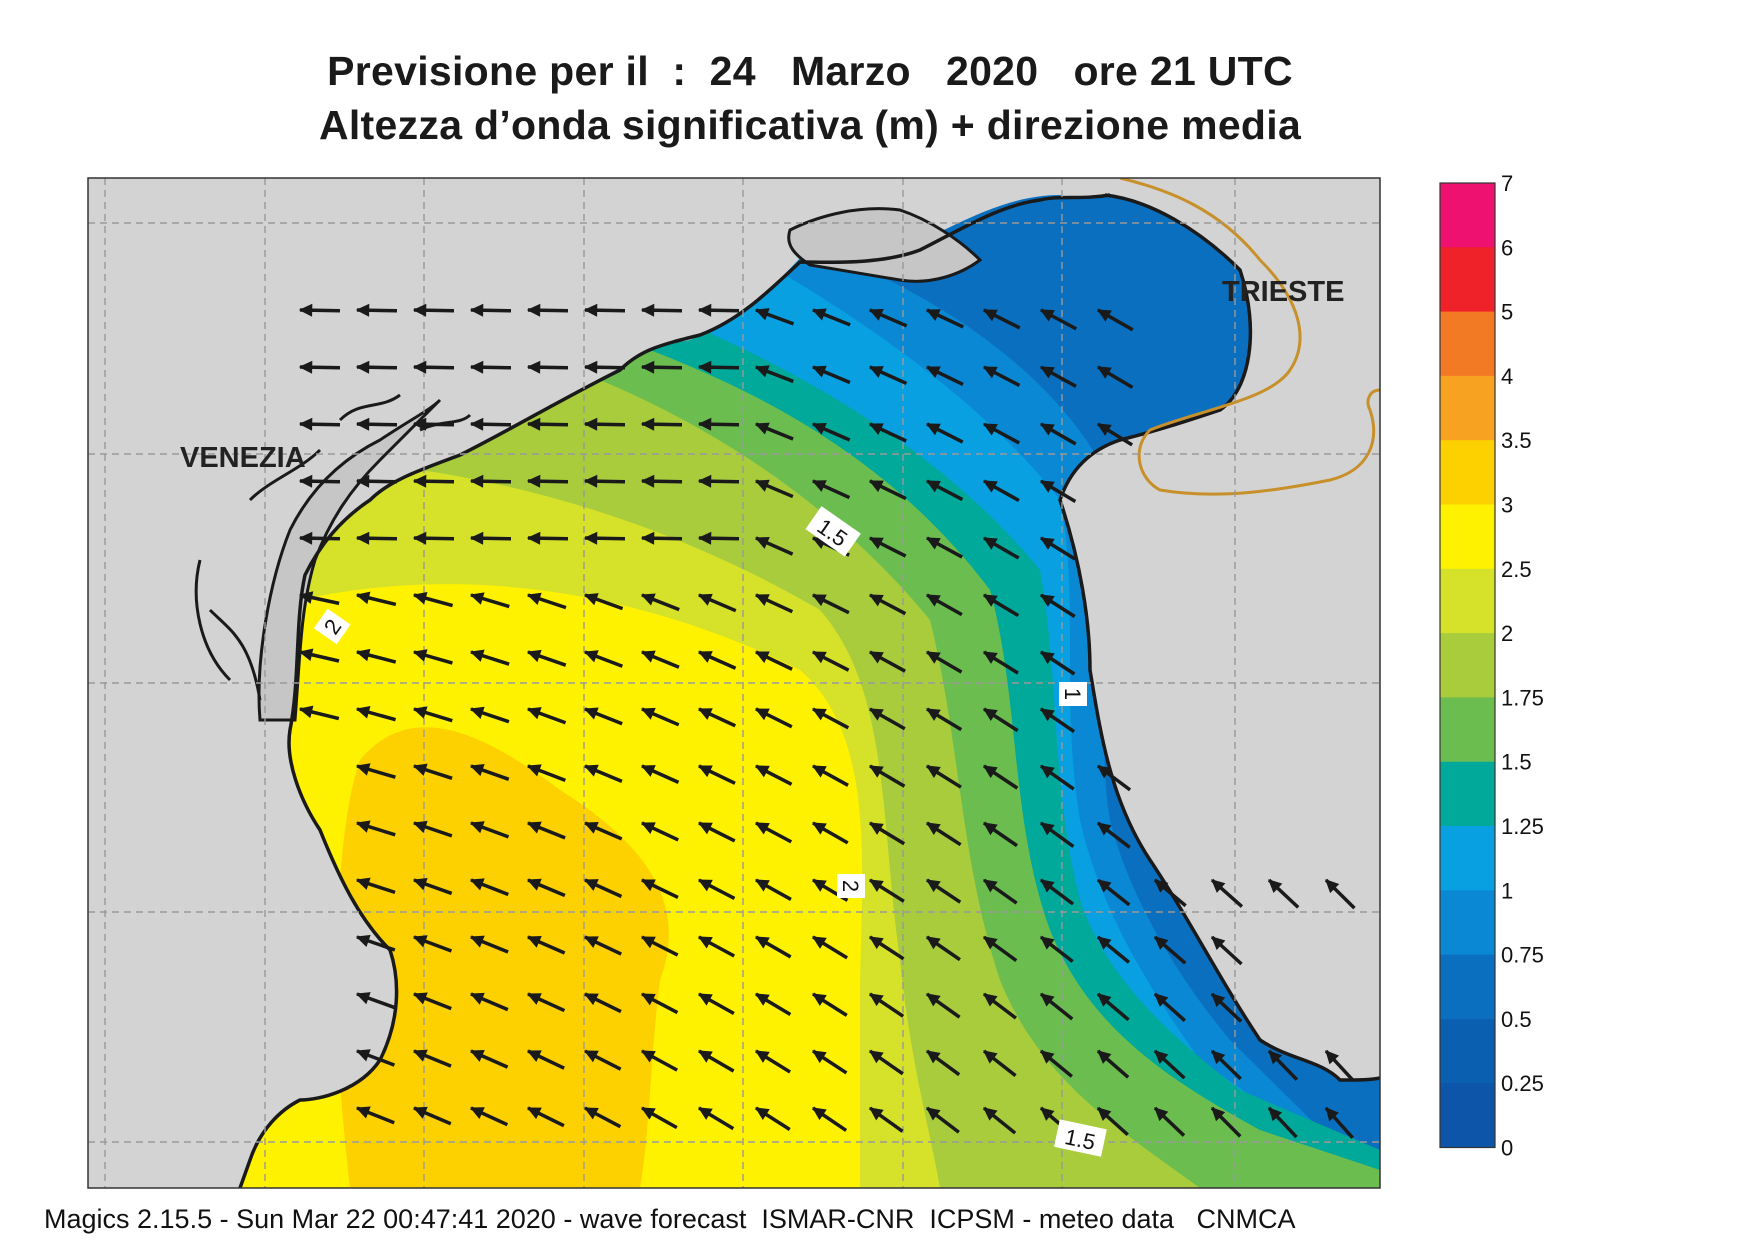 The height and width of the screenshot is (1242, 1755). What do you see at coordinates (1283, 292) in the screenshot?
I see `place-label-trieste: TRIESTE` at bounding box center [1283, 292].